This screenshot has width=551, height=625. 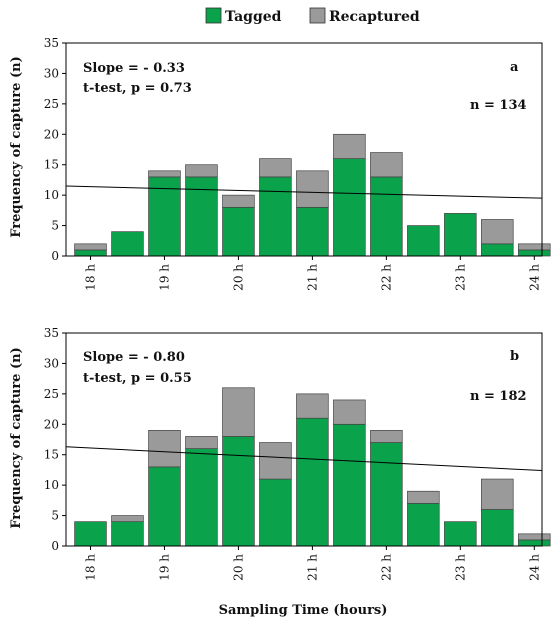 I want to click on x-tick-label-b-18: 18 h, so click(x=90, y=567).